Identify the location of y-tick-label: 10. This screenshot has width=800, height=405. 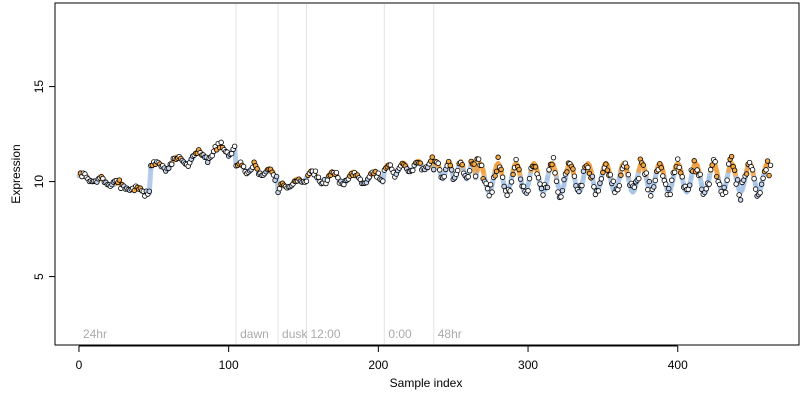
(39, 182).